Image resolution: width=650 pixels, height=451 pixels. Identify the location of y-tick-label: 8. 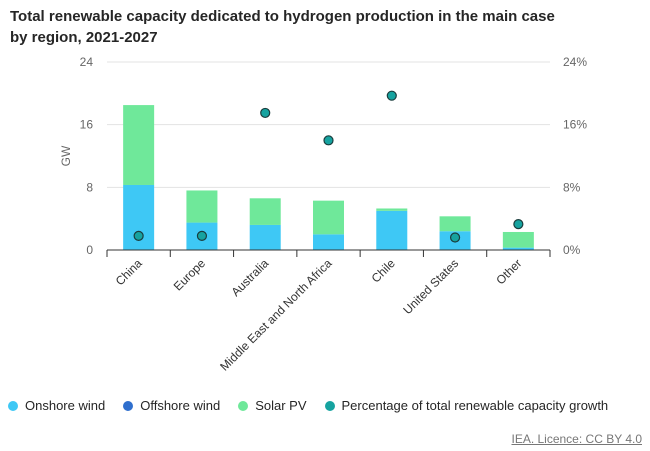
(89, 187).